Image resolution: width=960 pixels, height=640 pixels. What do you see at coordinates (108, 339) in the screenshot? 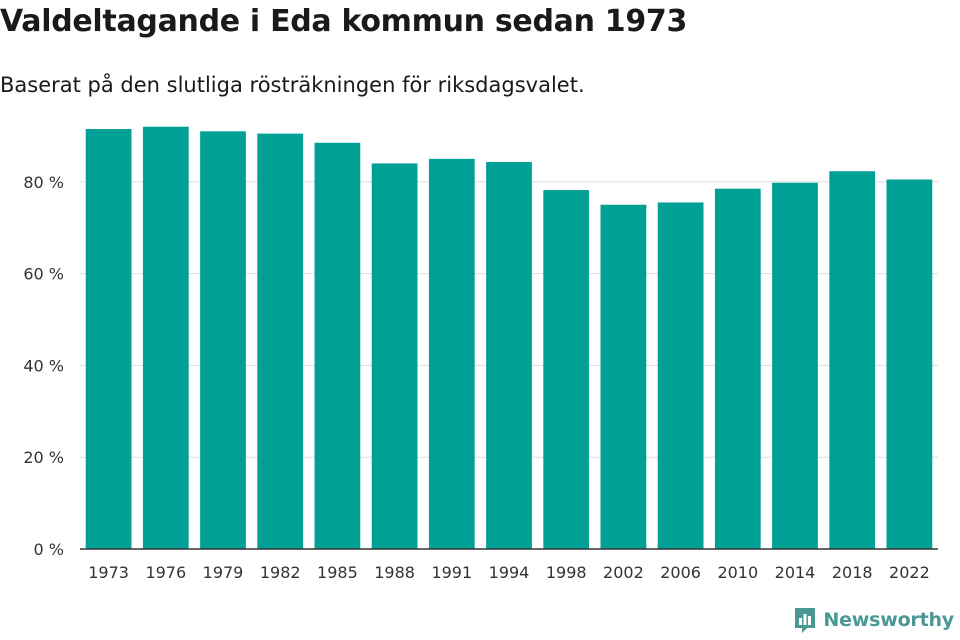
I see `bar-1973` at bounding box center [108, 339].